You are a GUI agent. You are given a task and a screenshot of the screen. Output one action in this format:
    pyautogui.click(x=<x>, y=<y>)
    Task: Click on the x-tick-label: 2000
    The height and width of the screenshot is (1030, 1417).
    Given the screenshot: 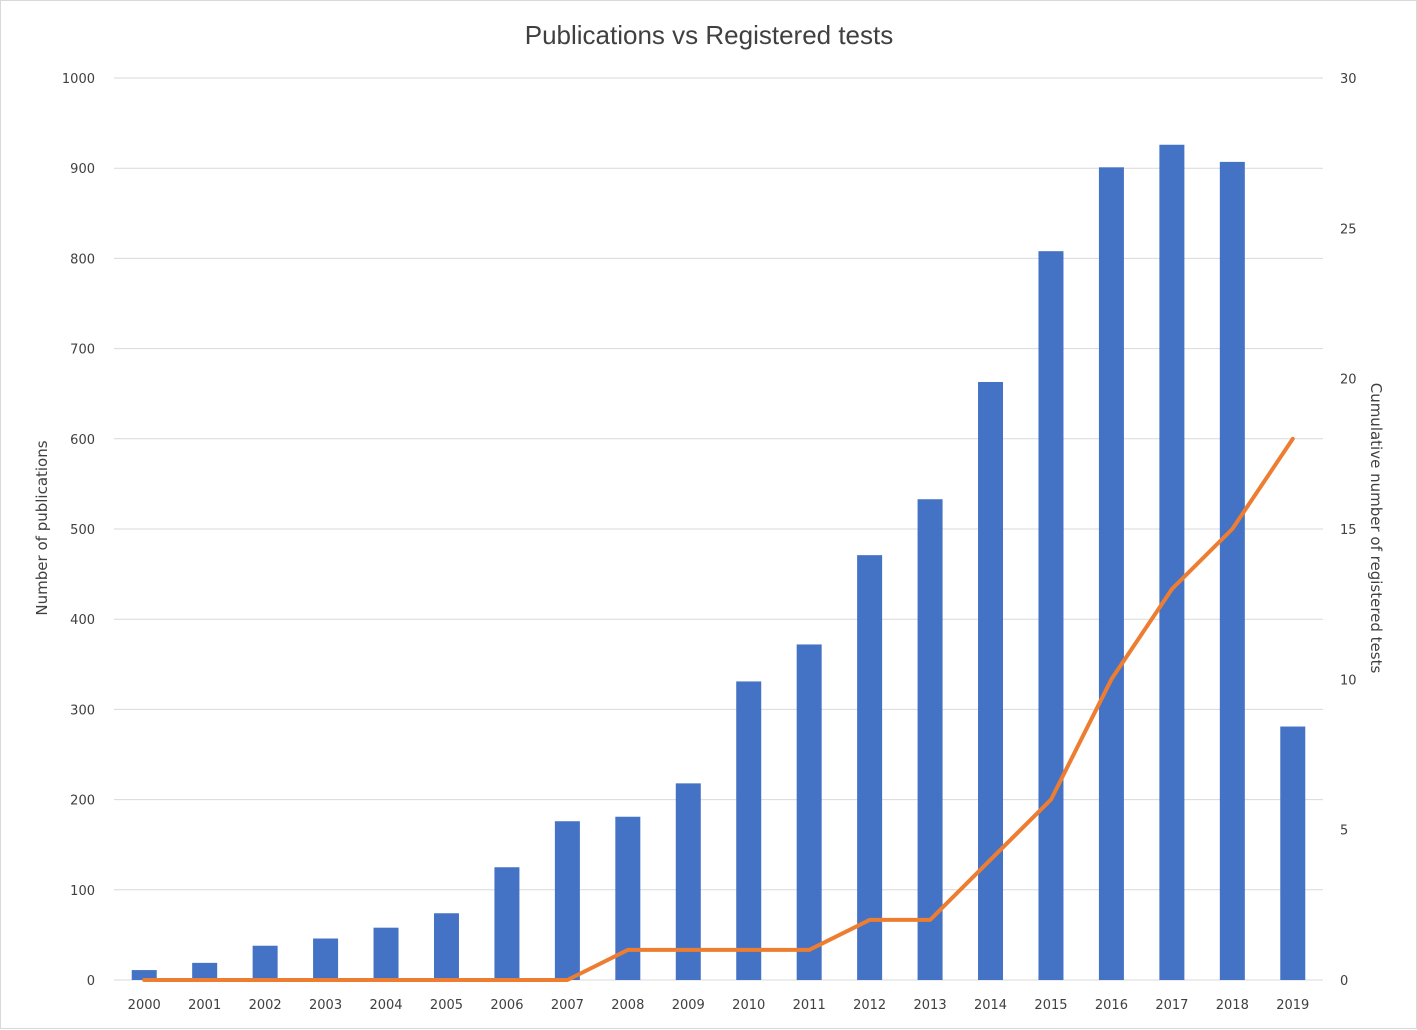 What is the action you would take?
    pyautogui.click(x=144, y=1005)
    